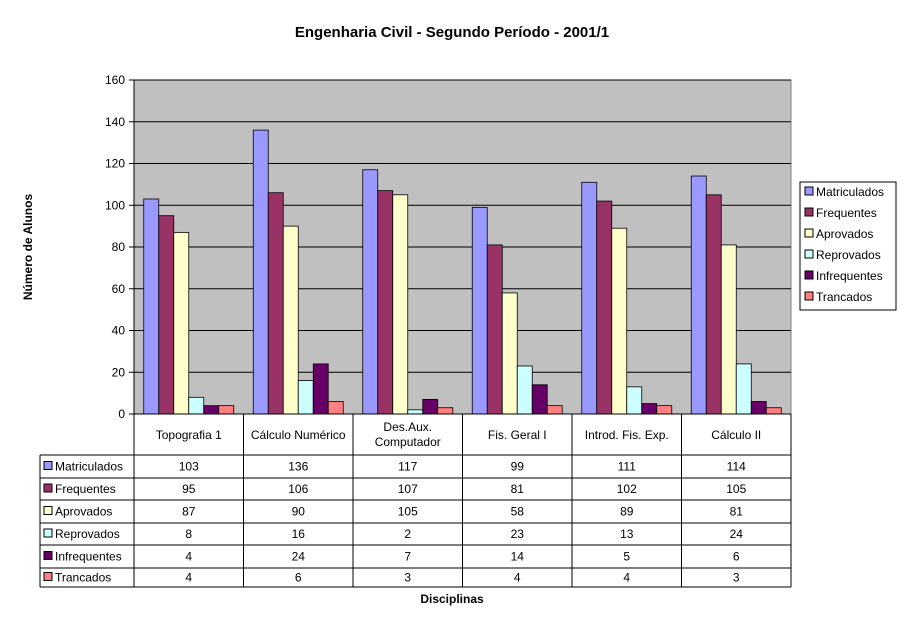 The width and height of the screenshot is (904, 626). I want to click on data-label: 111, so click(627, 467).